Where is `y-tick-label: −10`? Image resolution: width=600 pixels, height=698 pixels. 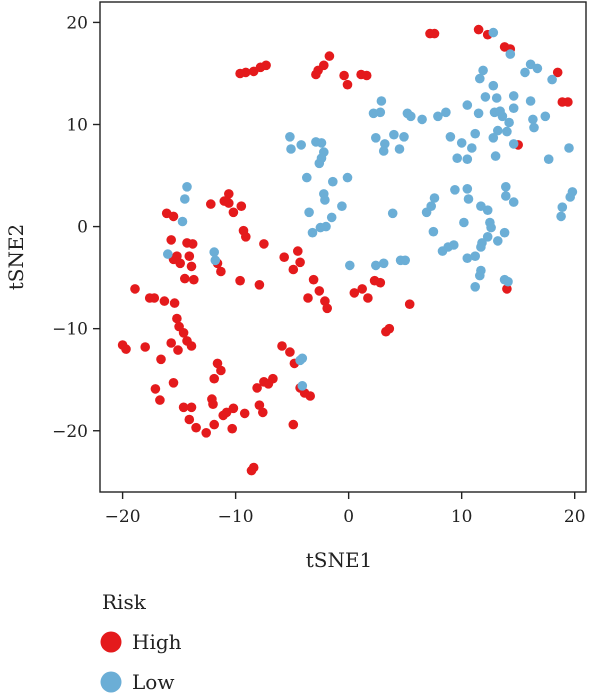 y-tick-label: −10 is located at coordinates (70, 330).